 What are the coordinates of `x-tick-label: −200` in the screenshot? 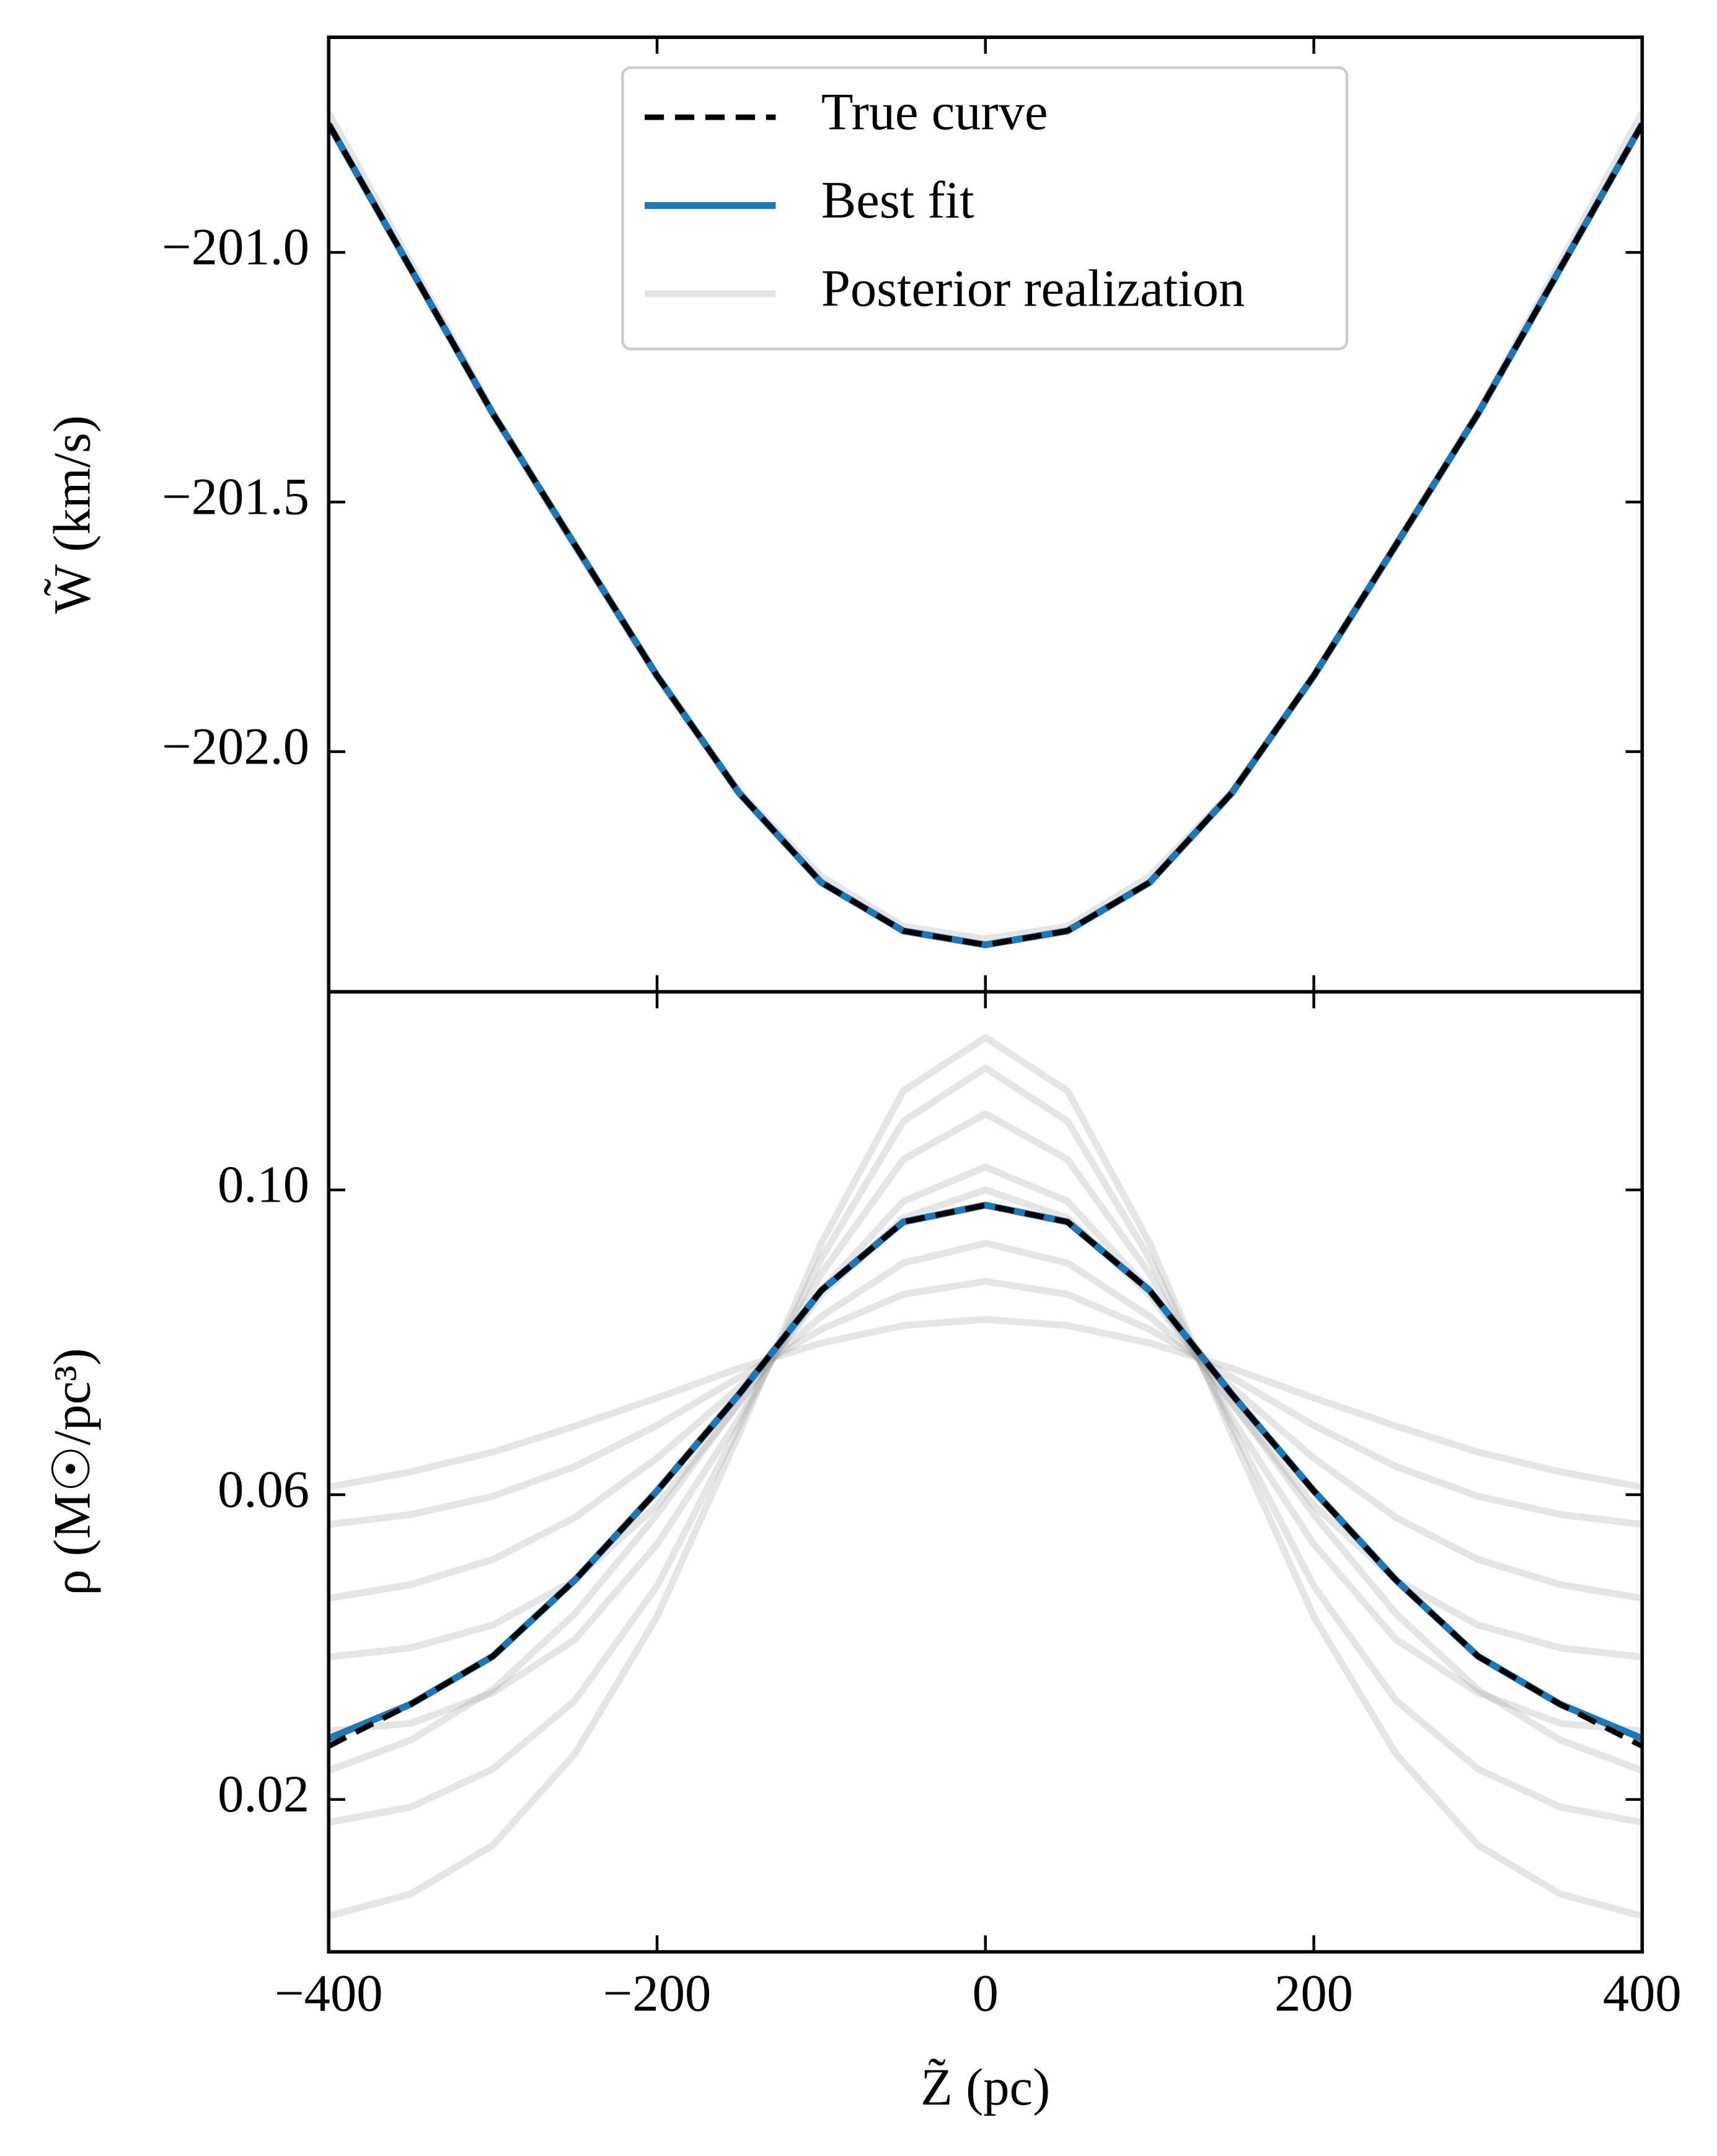 It's located at (658, 1994).